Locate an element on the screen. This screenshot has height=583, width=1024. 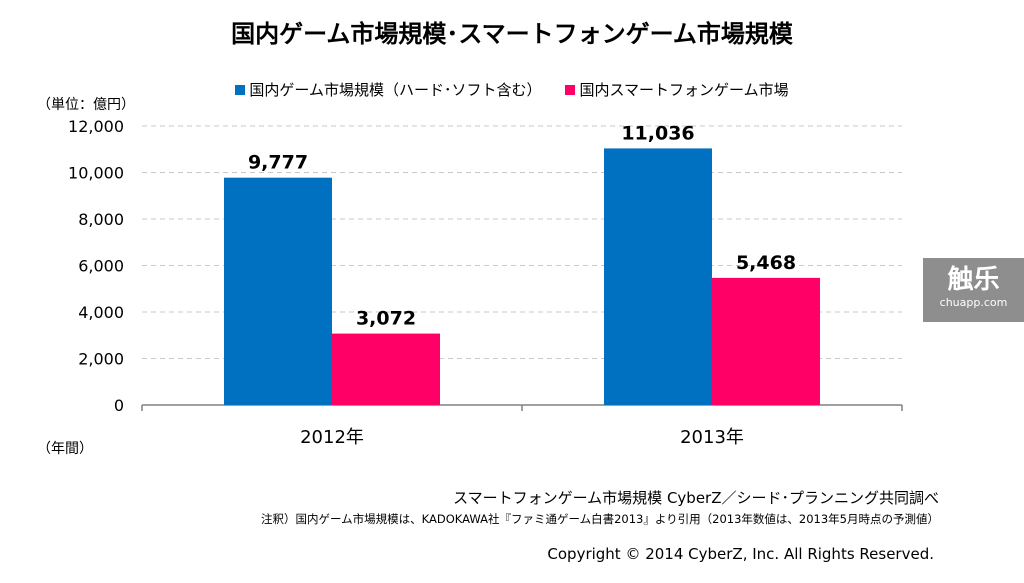
legend-item-domestic: 国内ゲーム市場規模（ハード･ソフト含む） is located at coordinates (388, 89).